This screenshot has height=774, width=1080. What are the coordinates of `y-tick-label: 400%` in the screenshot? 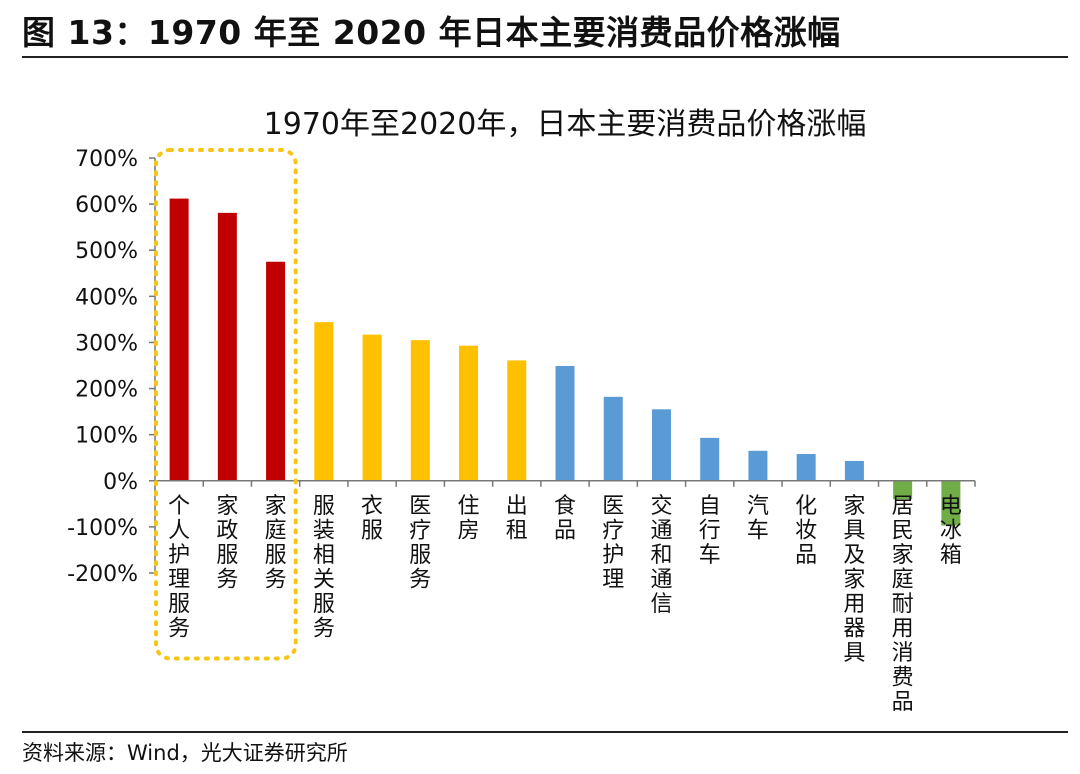 It's located at (106, 297).